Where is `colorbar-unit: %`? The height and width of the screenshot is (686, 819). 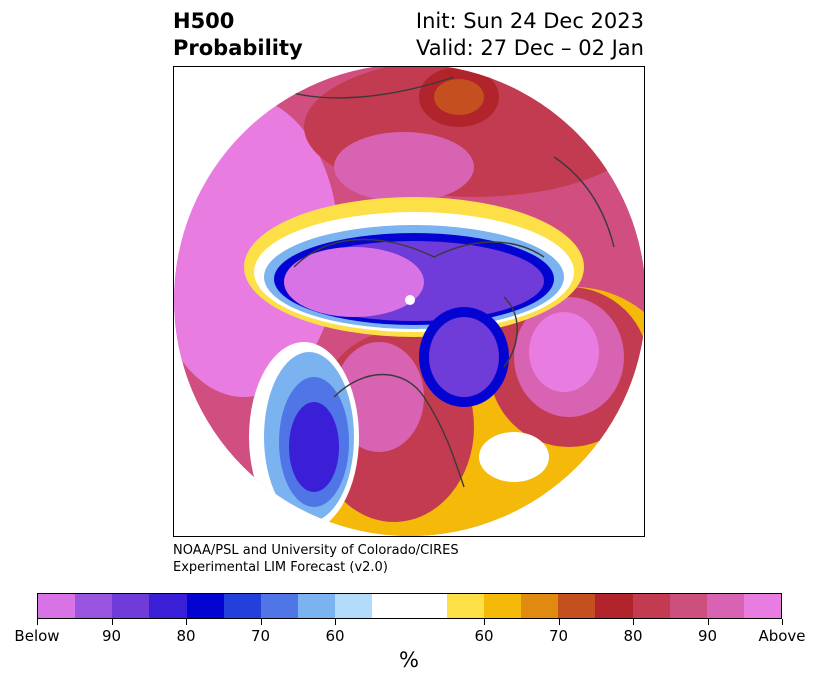
colorbar-unit: % is located at coordinates (409, 660).